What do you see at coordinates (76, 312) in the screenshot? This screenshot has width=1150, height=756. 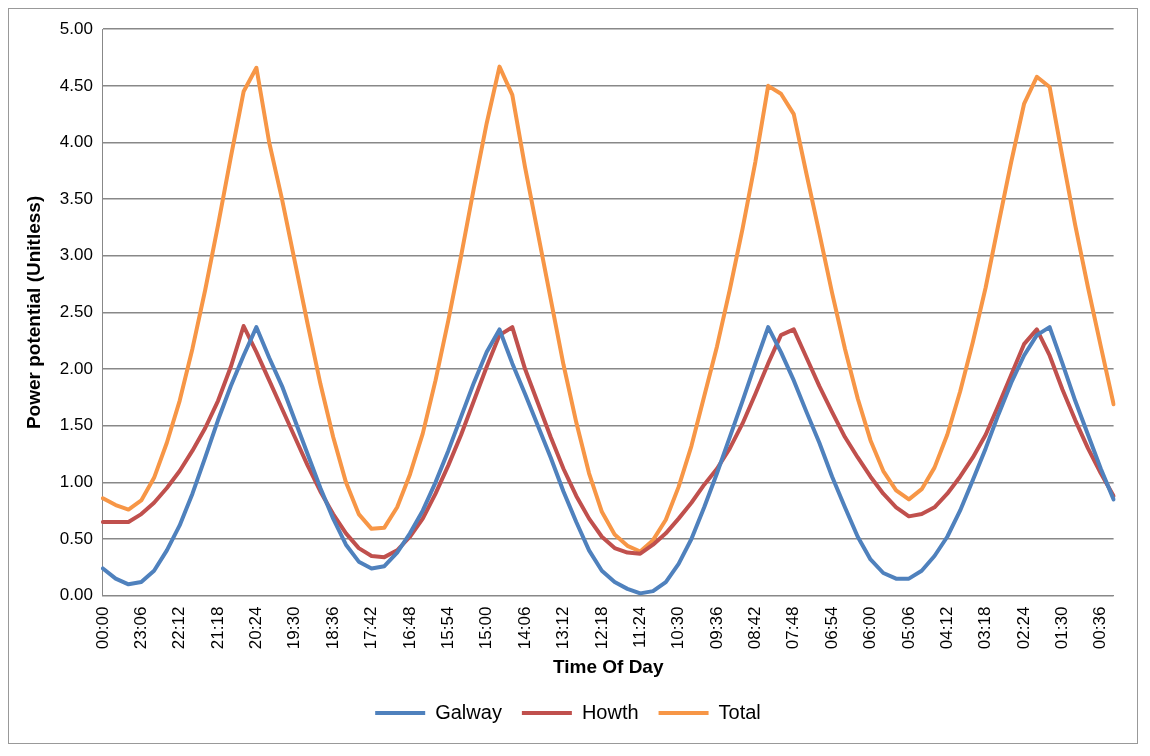 I see `y-tick-label: 2.50` at bounding box center [76, 312].